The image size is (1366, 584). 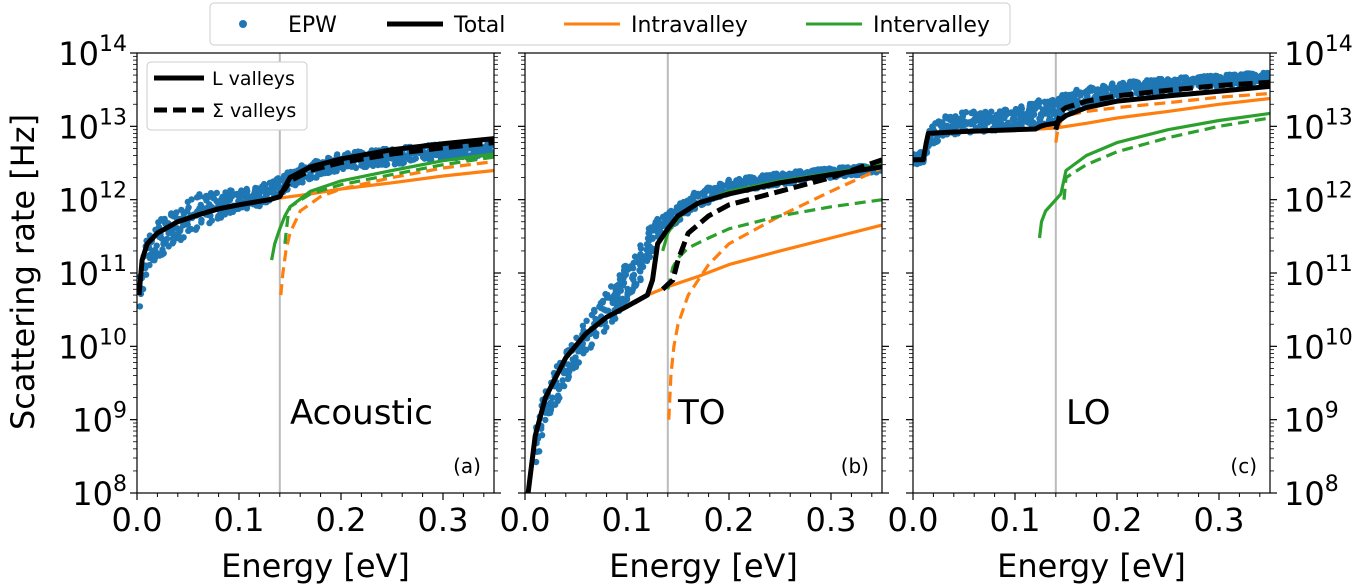 I want to click on figure-legend: EPW Total Intravalley Intervalley, so click(x=610, y=24).